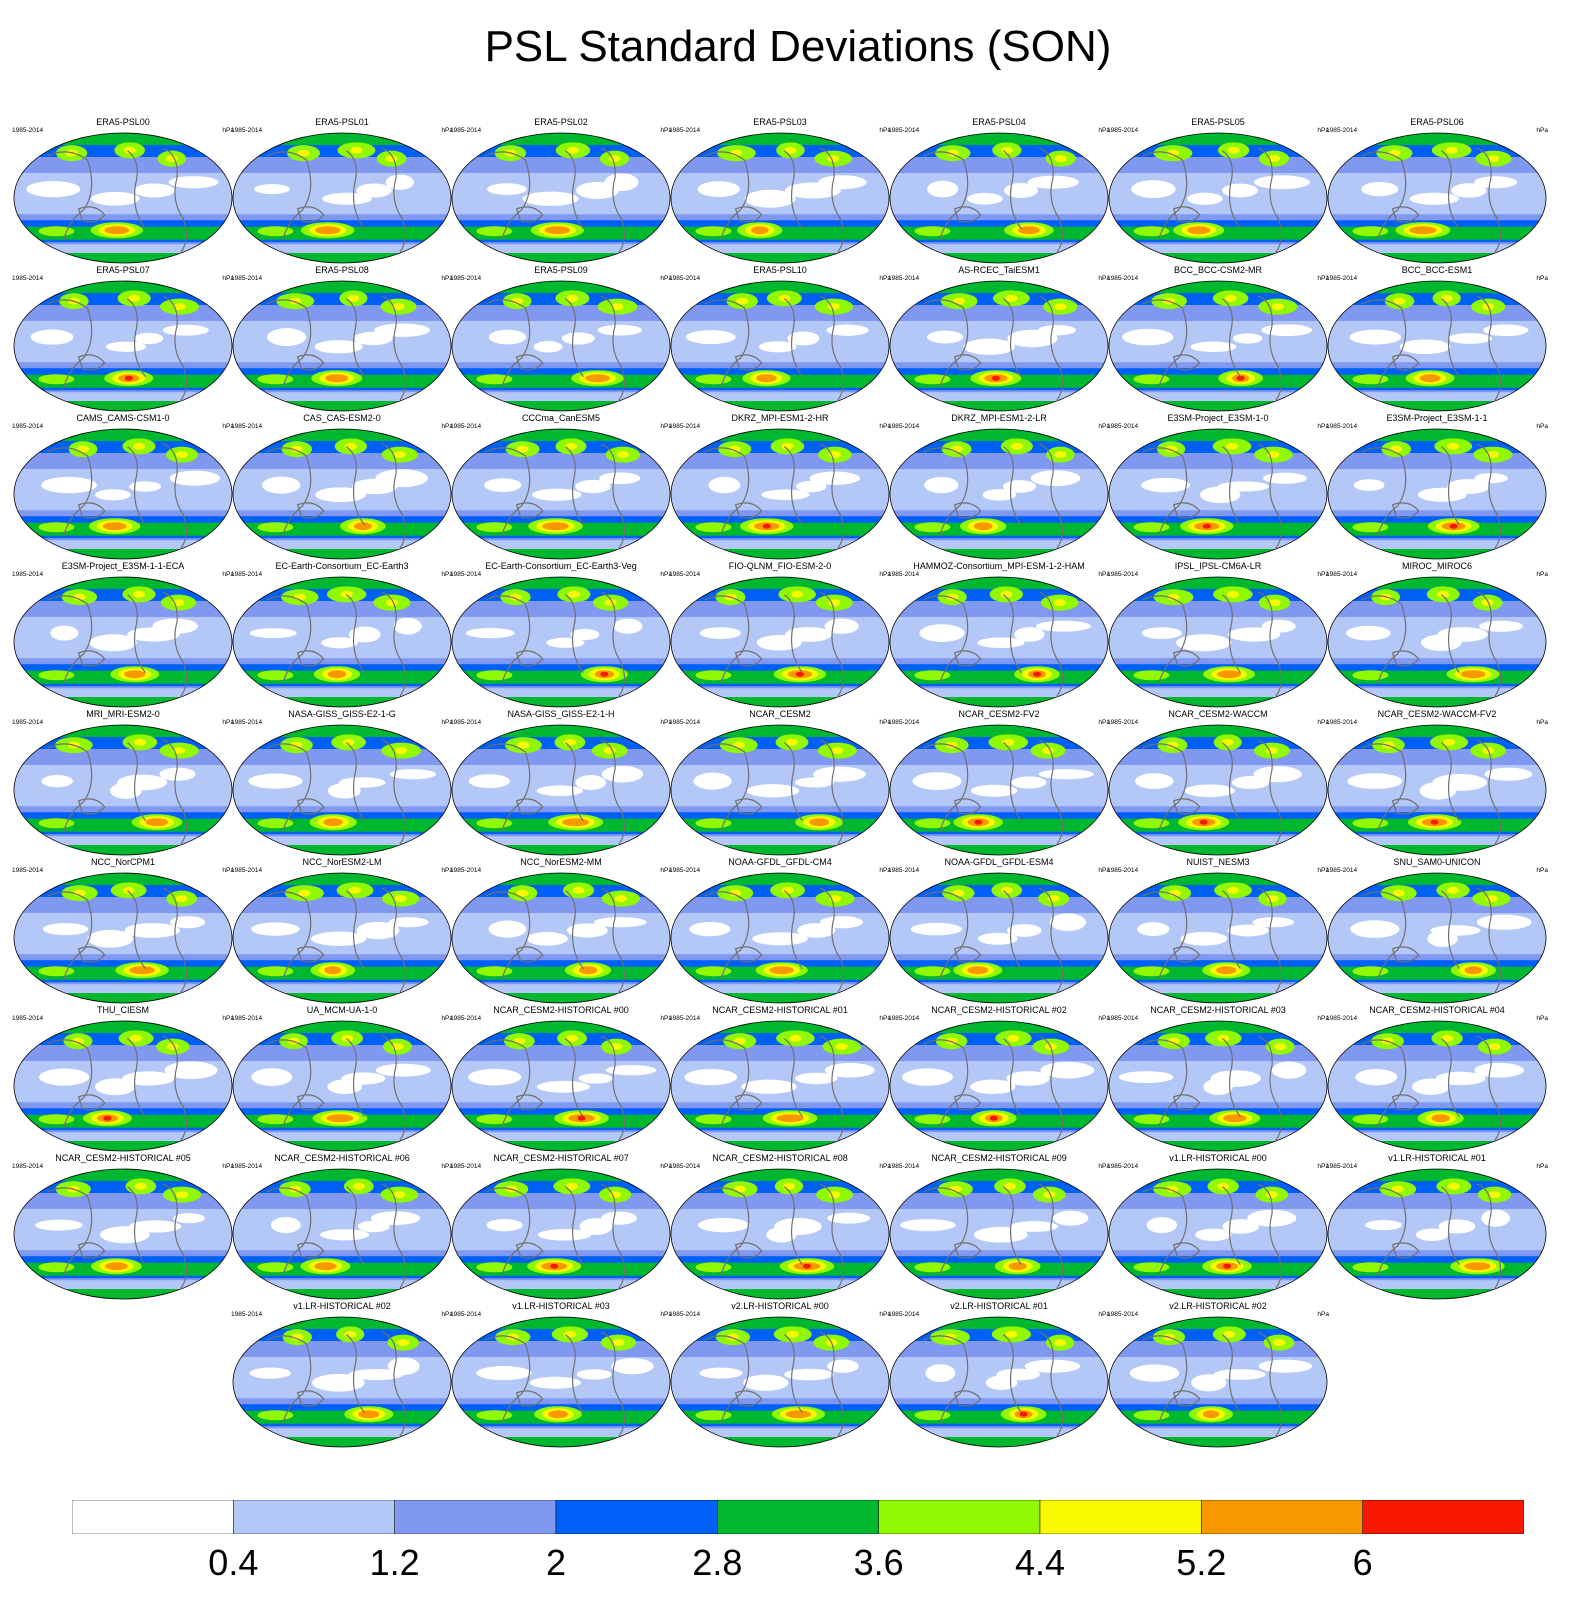 Image resolution: width=1596 pixels, height=1607 pixels. What do you see at coordinates (1436, 566) in the screenshot?
I see `panel-title: MIROC_MIROC6` at bounding box center [1436, 566].